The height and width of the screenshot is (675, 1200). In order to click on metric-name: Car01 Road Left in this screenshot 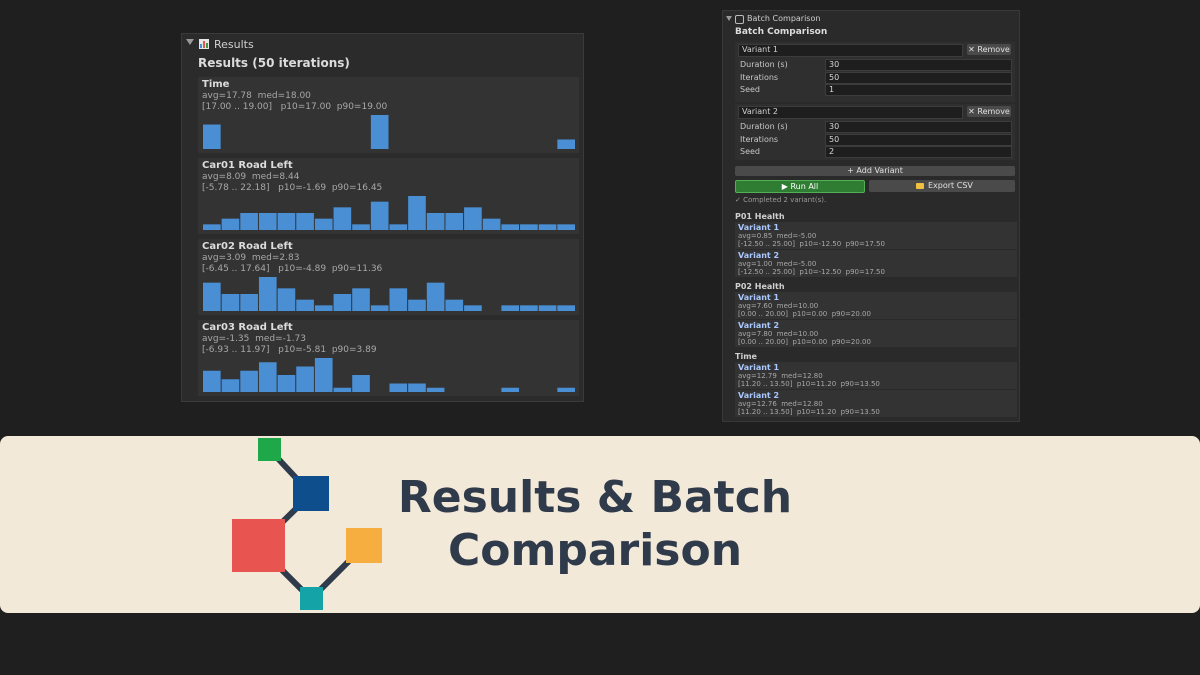, I will do `click(247, 165)`.